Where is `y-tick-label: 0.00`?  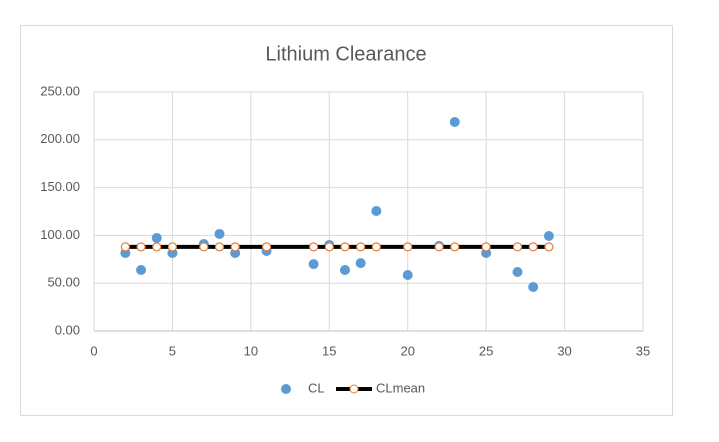
y-tick-label: 0.00 is located at coordinates (67, 329).